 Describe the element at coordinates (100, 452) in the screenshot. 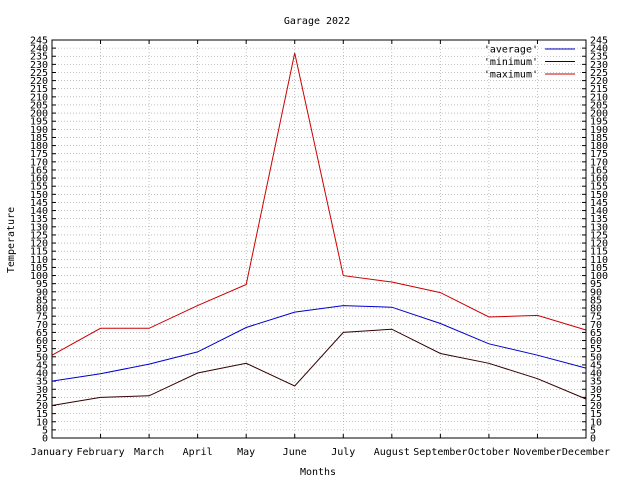

I see `x-tick-label: February` at that location.